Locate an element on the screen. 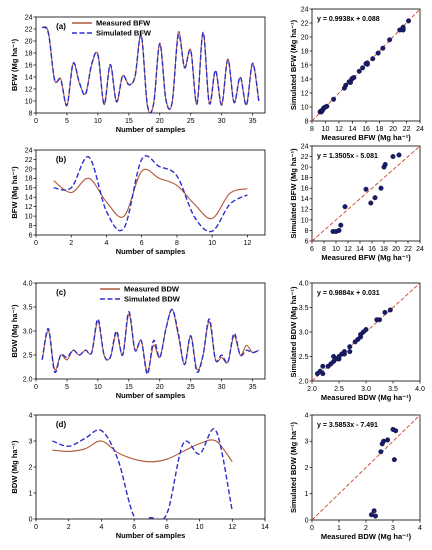  panel-label: (a) is located at coordinates (61, 26).